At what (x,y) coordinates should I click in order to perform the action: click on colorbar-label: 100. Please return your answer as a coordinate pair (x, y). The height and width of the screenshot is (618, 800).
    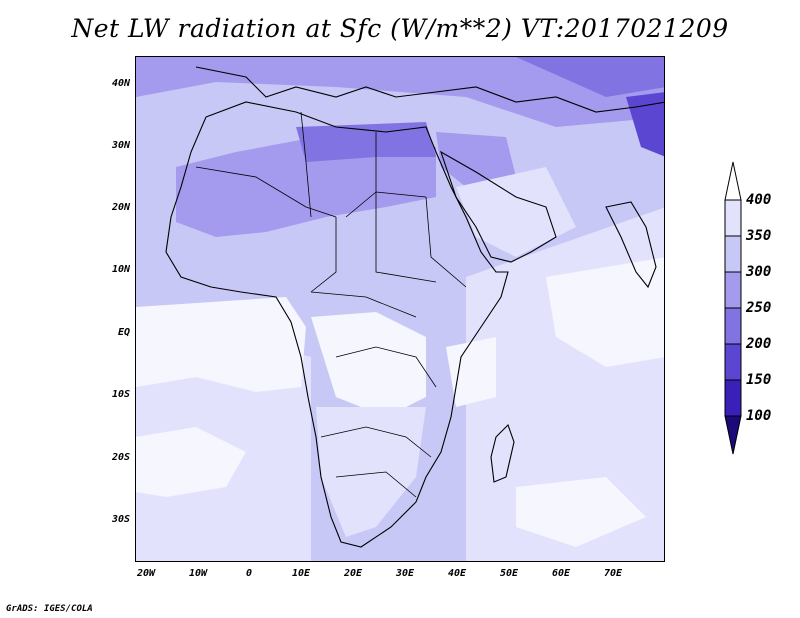
    Looking at the image, I should click on (759, 416).